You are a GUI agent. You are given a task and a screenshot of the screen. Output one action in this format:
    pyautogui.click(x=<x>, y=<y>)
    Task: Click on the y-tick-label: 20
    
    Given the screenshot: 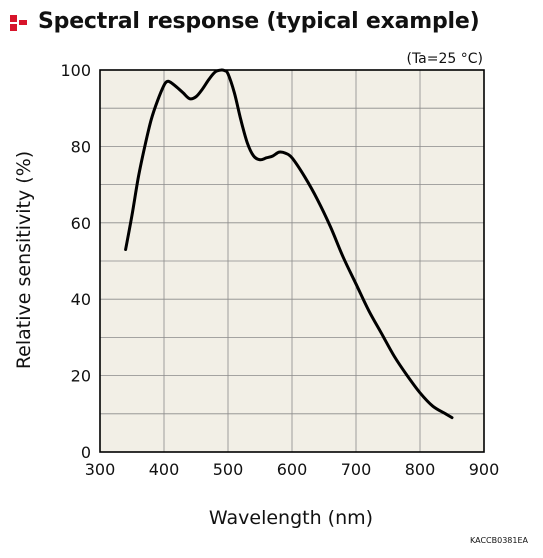 What is the action you would take?
    pyautogui.click(x=81, y=376)
    